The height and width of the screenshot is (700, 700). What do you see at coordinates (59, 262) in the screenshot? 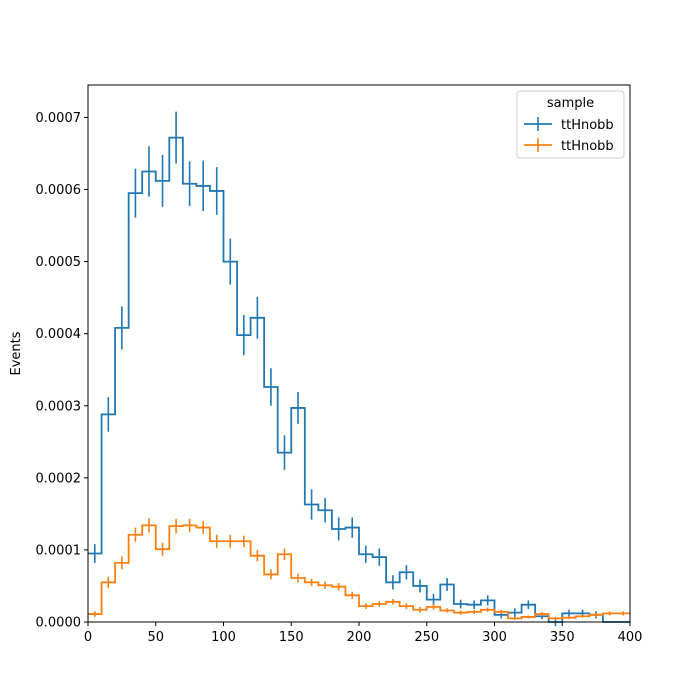
I see `y-tick-label: 0.0005` at bounding box center [59, 262].